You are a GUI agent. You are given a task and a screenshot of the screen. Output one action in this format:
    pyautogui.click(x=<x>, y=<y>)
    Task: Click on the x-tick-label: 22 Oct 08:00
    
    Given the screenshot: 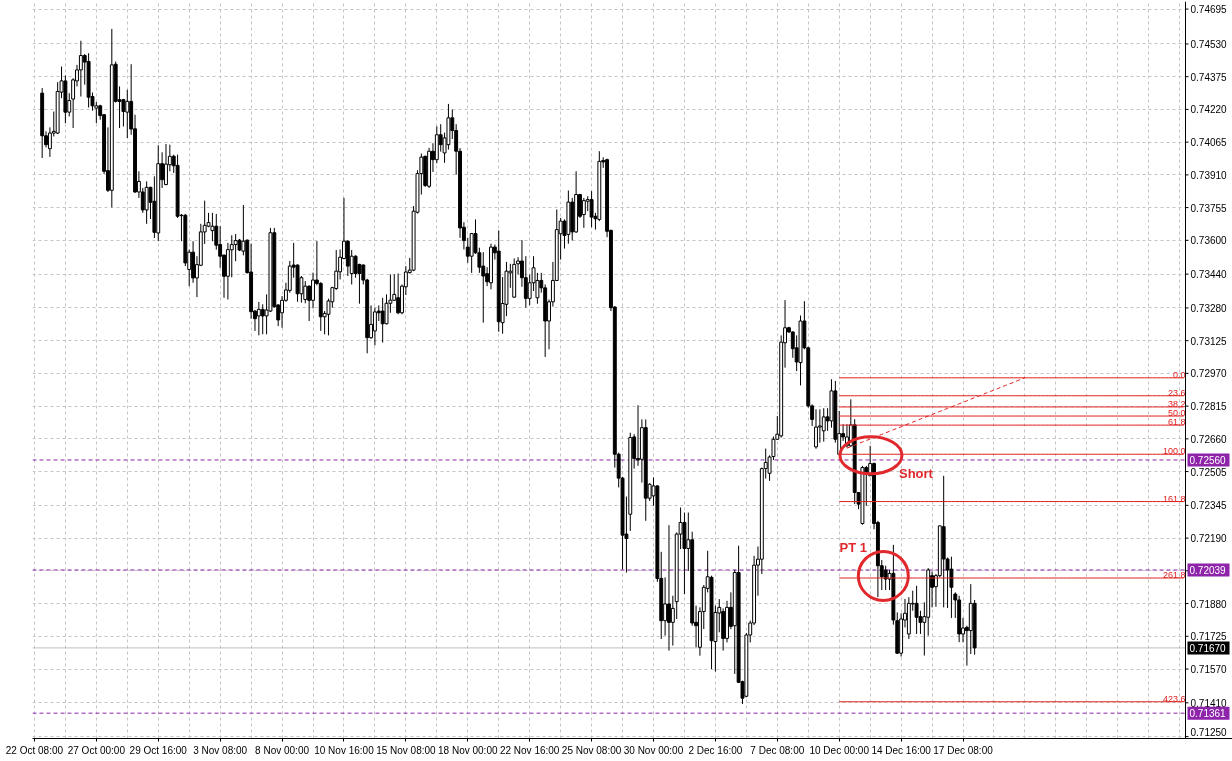 What is the action you would take?
    pyautogui.click(x=34, y=750)
    